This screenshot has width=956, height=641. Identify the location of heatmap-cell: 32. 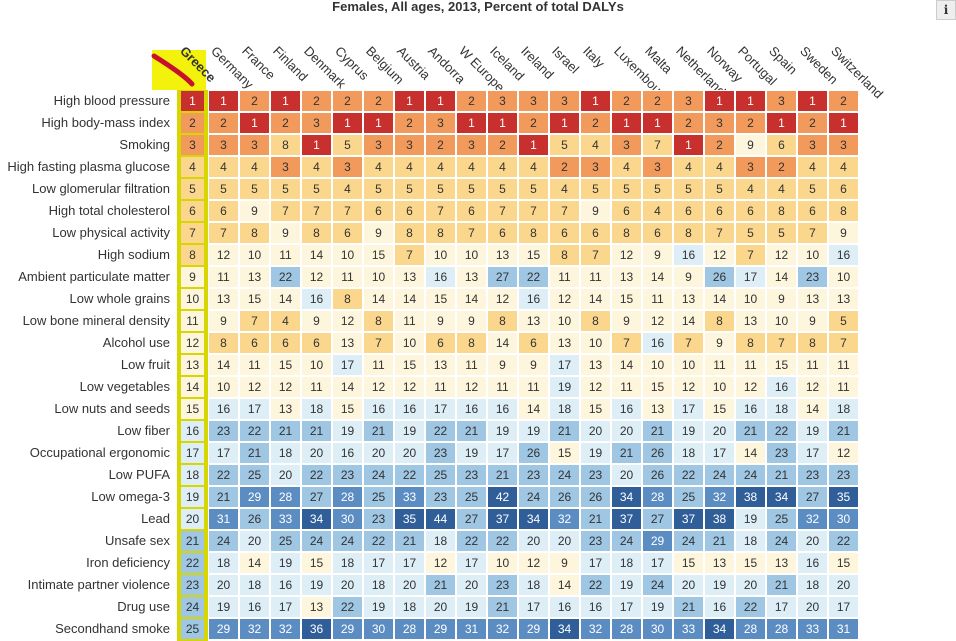
(254, 629).